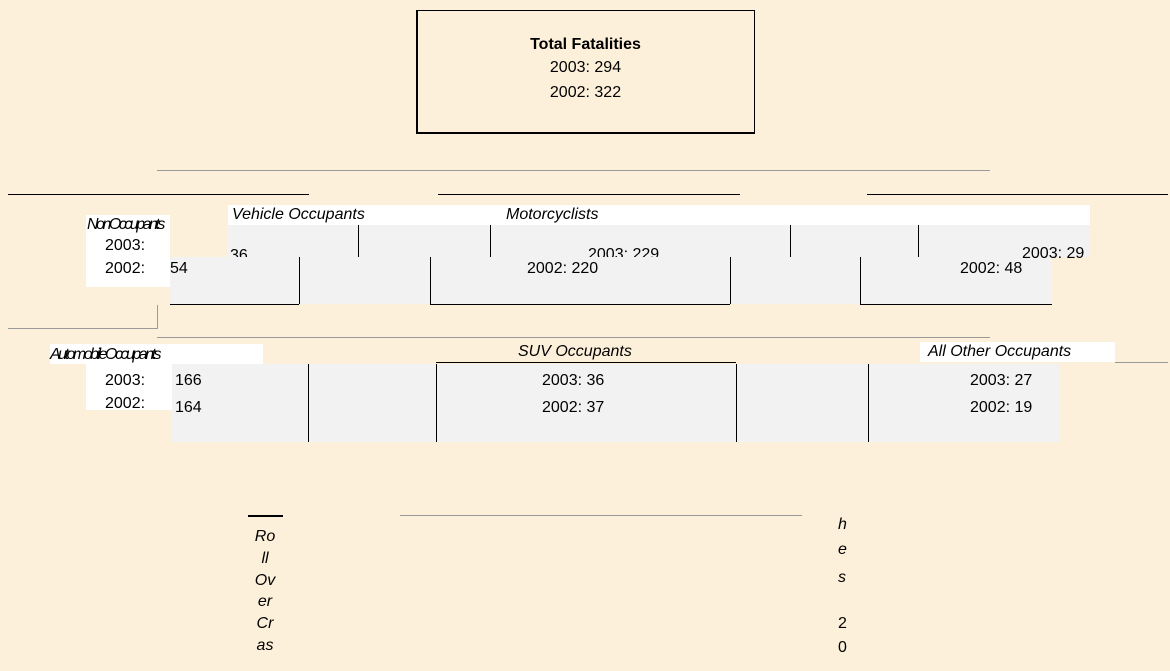  I want to click on node-label: All Other Occupants, so click(1000, 351).